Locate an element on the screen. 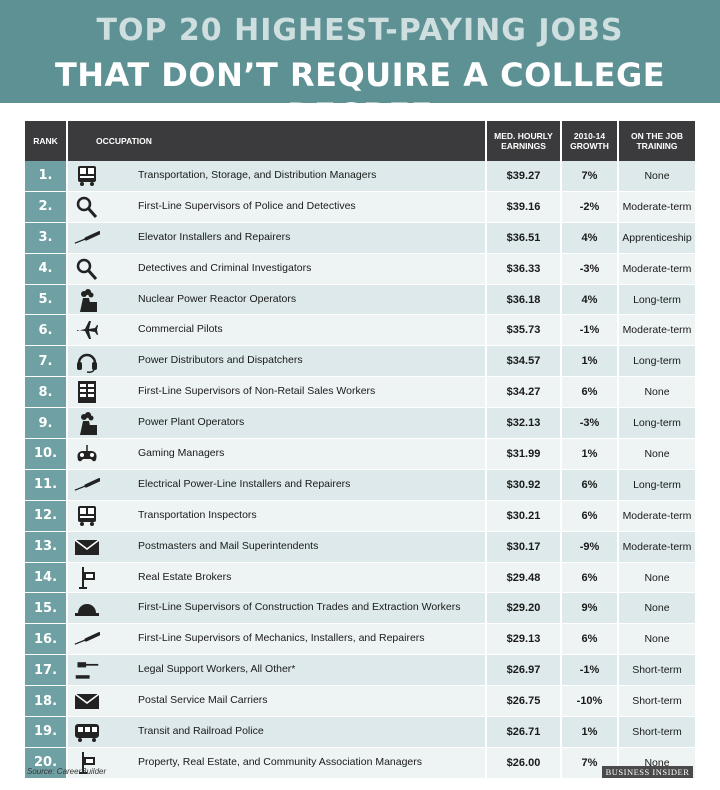 This screenshot has width=720, height=790. growth-cell: 4% is located at coordinates (590, 238).